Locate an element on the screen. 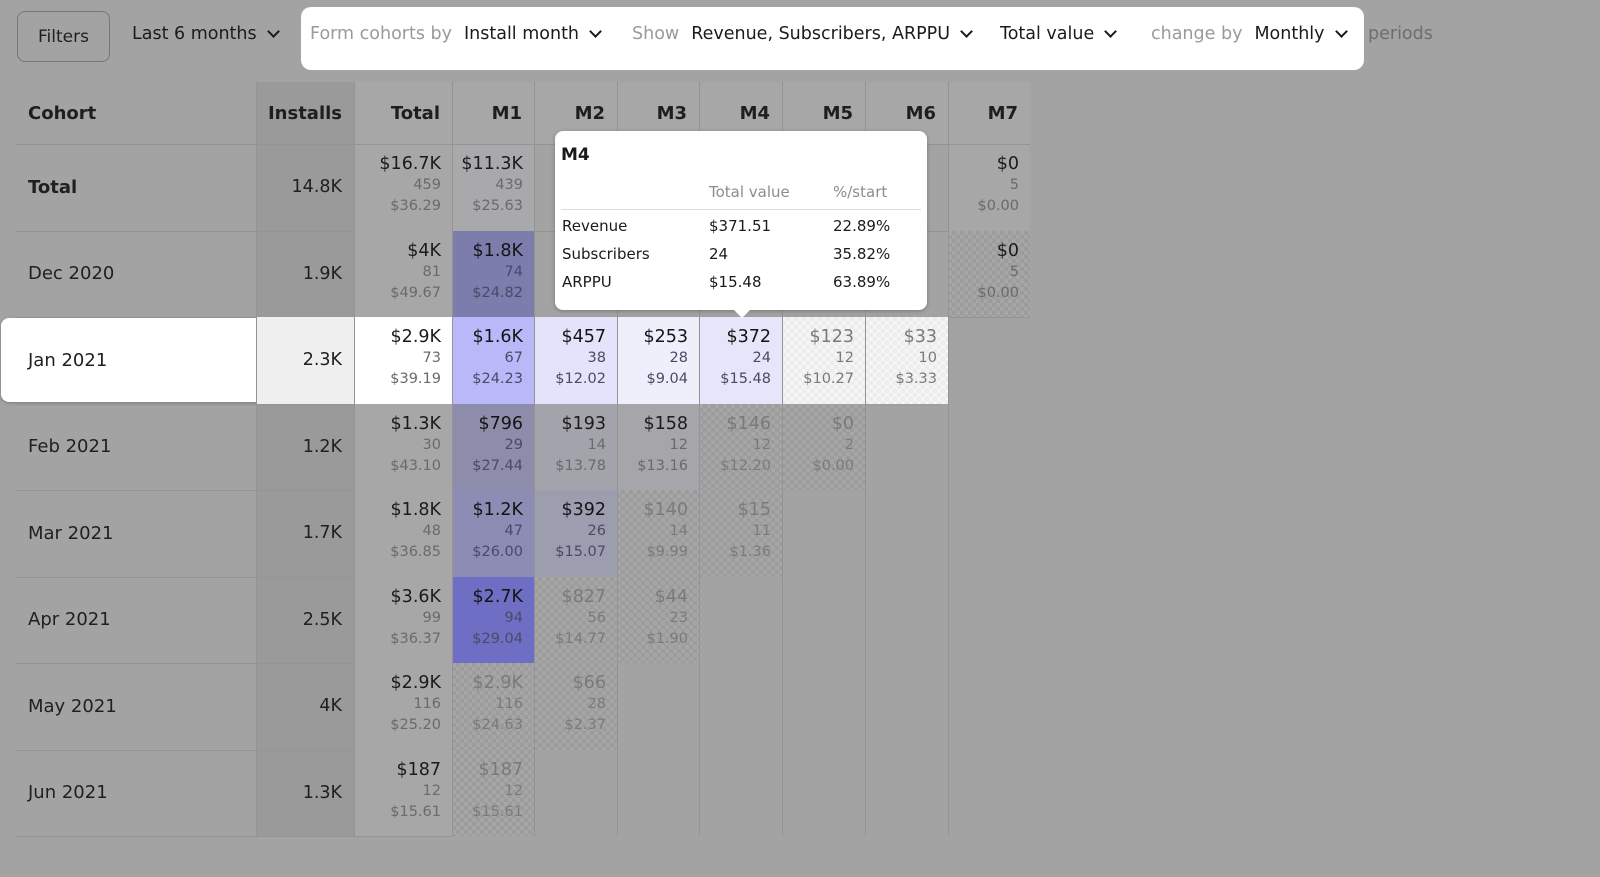  period-cell-m2: $457 38 $12.02 is located at coordinates (575, 360).